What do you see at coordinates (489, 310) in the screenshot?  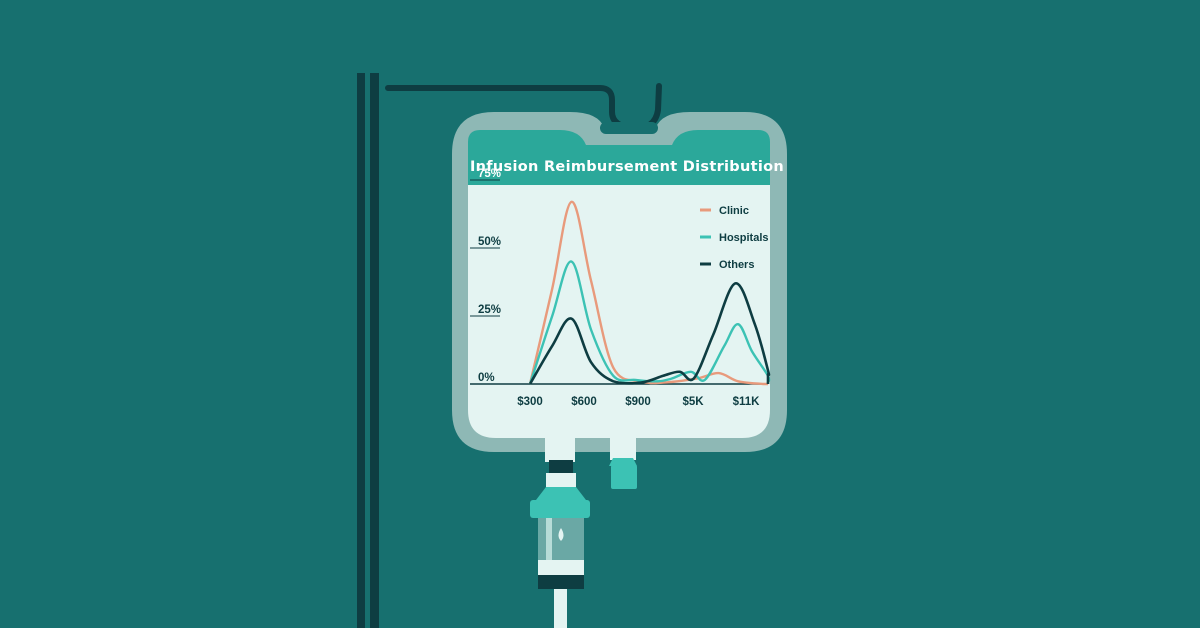 I see `y-tick-label: 25%` at bounding box center [489, 310].